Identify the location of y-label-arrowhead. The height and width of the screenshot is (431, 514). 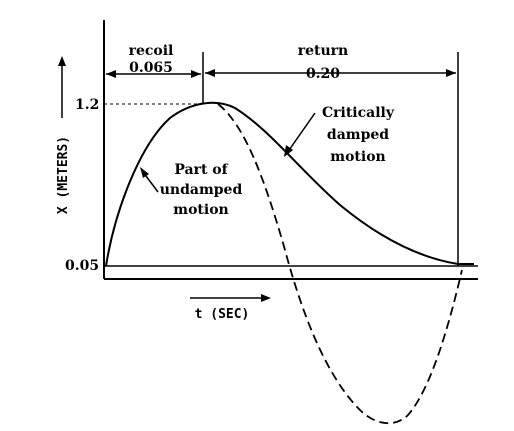
(62, 61).